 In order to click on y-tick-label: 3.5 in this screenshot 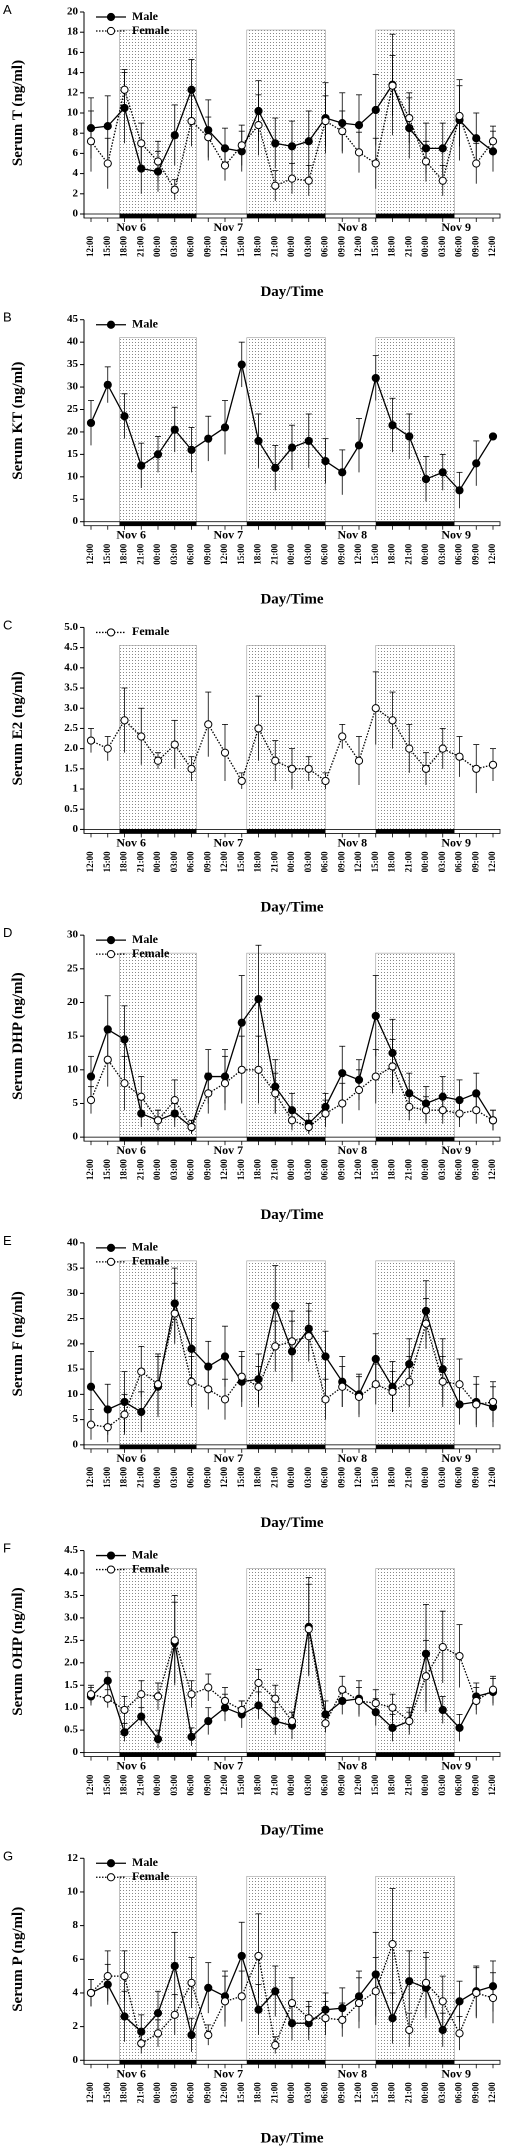, I will do `click(71, 688)`.